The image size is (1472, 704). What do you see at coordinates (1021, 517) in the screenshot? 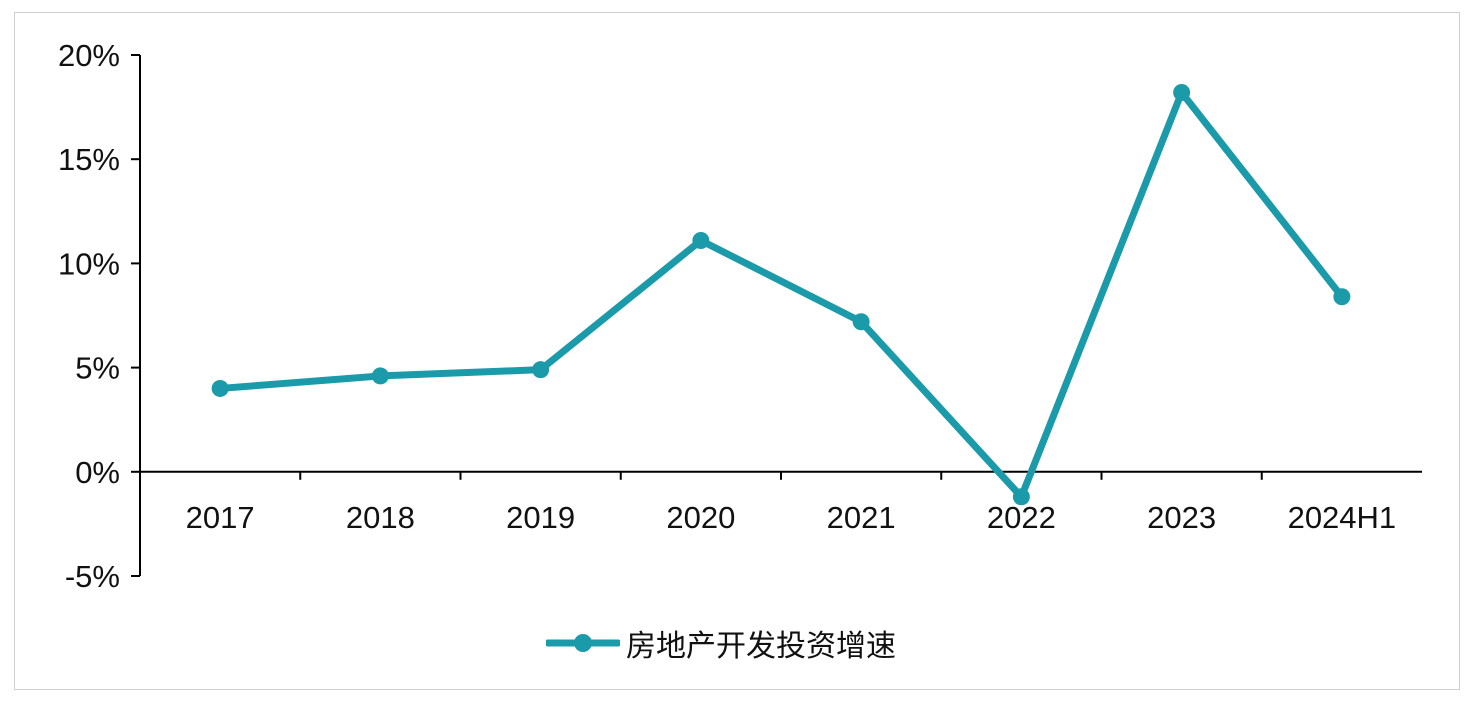
I see `x-tick-label: 2022` at bounding box center [1021, 517].